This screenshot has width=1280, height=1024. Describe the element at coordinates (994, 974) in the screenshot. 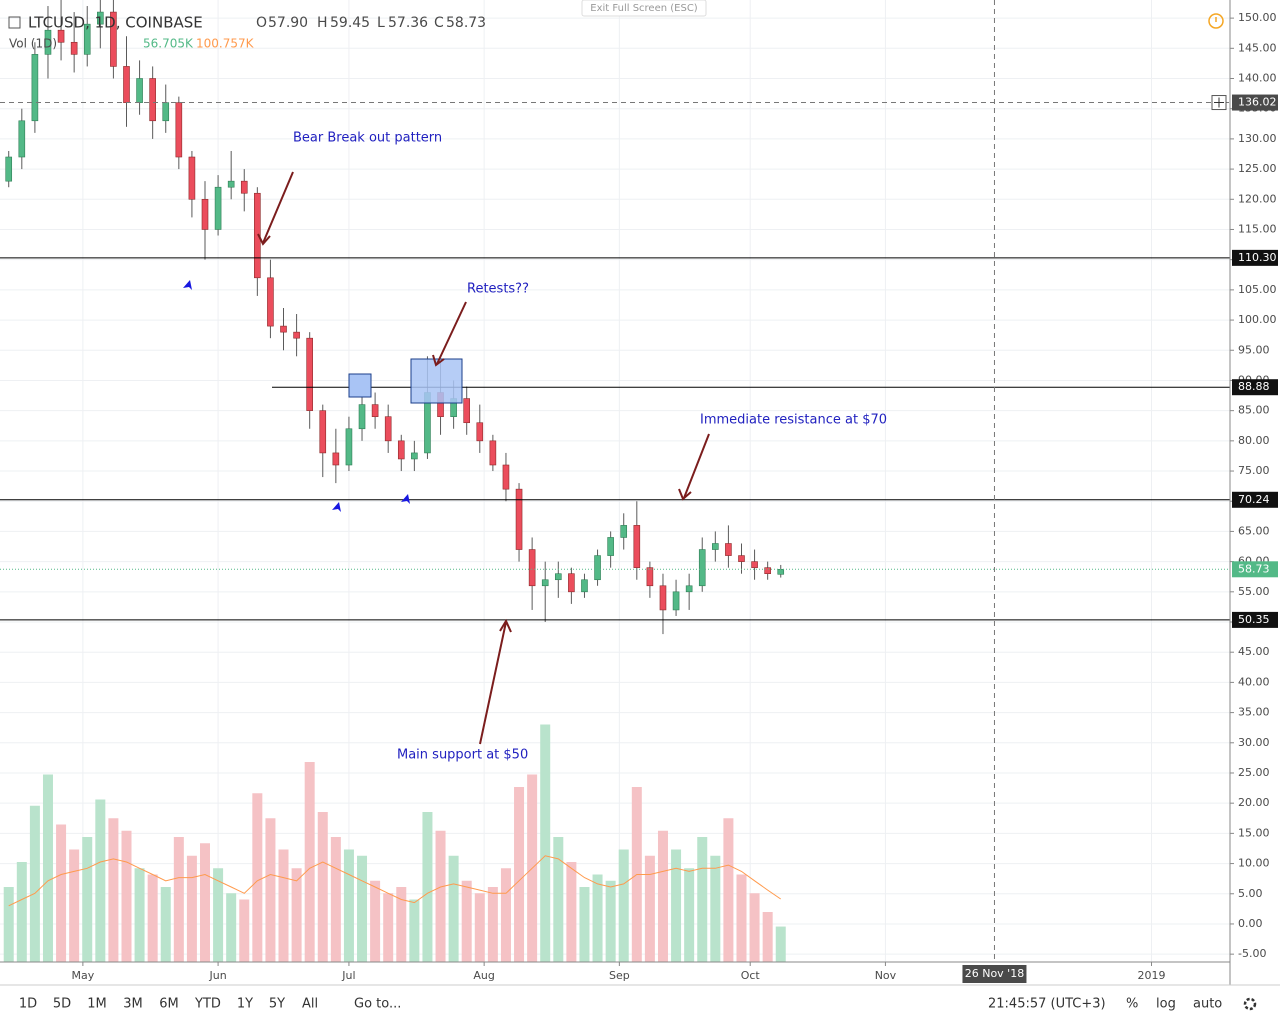

I see `crosshair-date-tag` at that location.